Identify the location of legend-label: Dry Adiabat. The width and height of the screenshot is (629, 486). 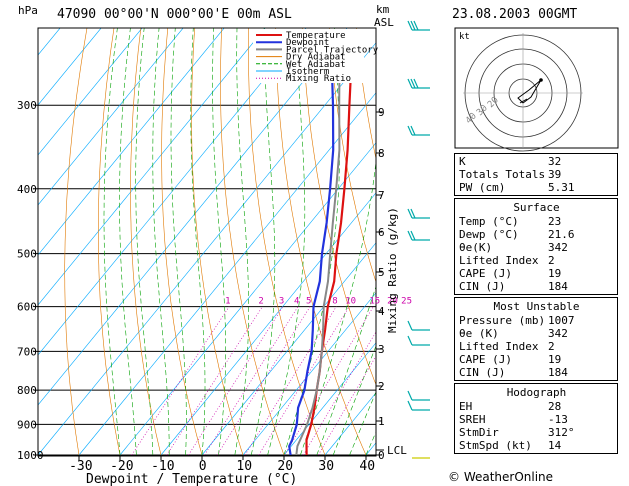
(316, 58).